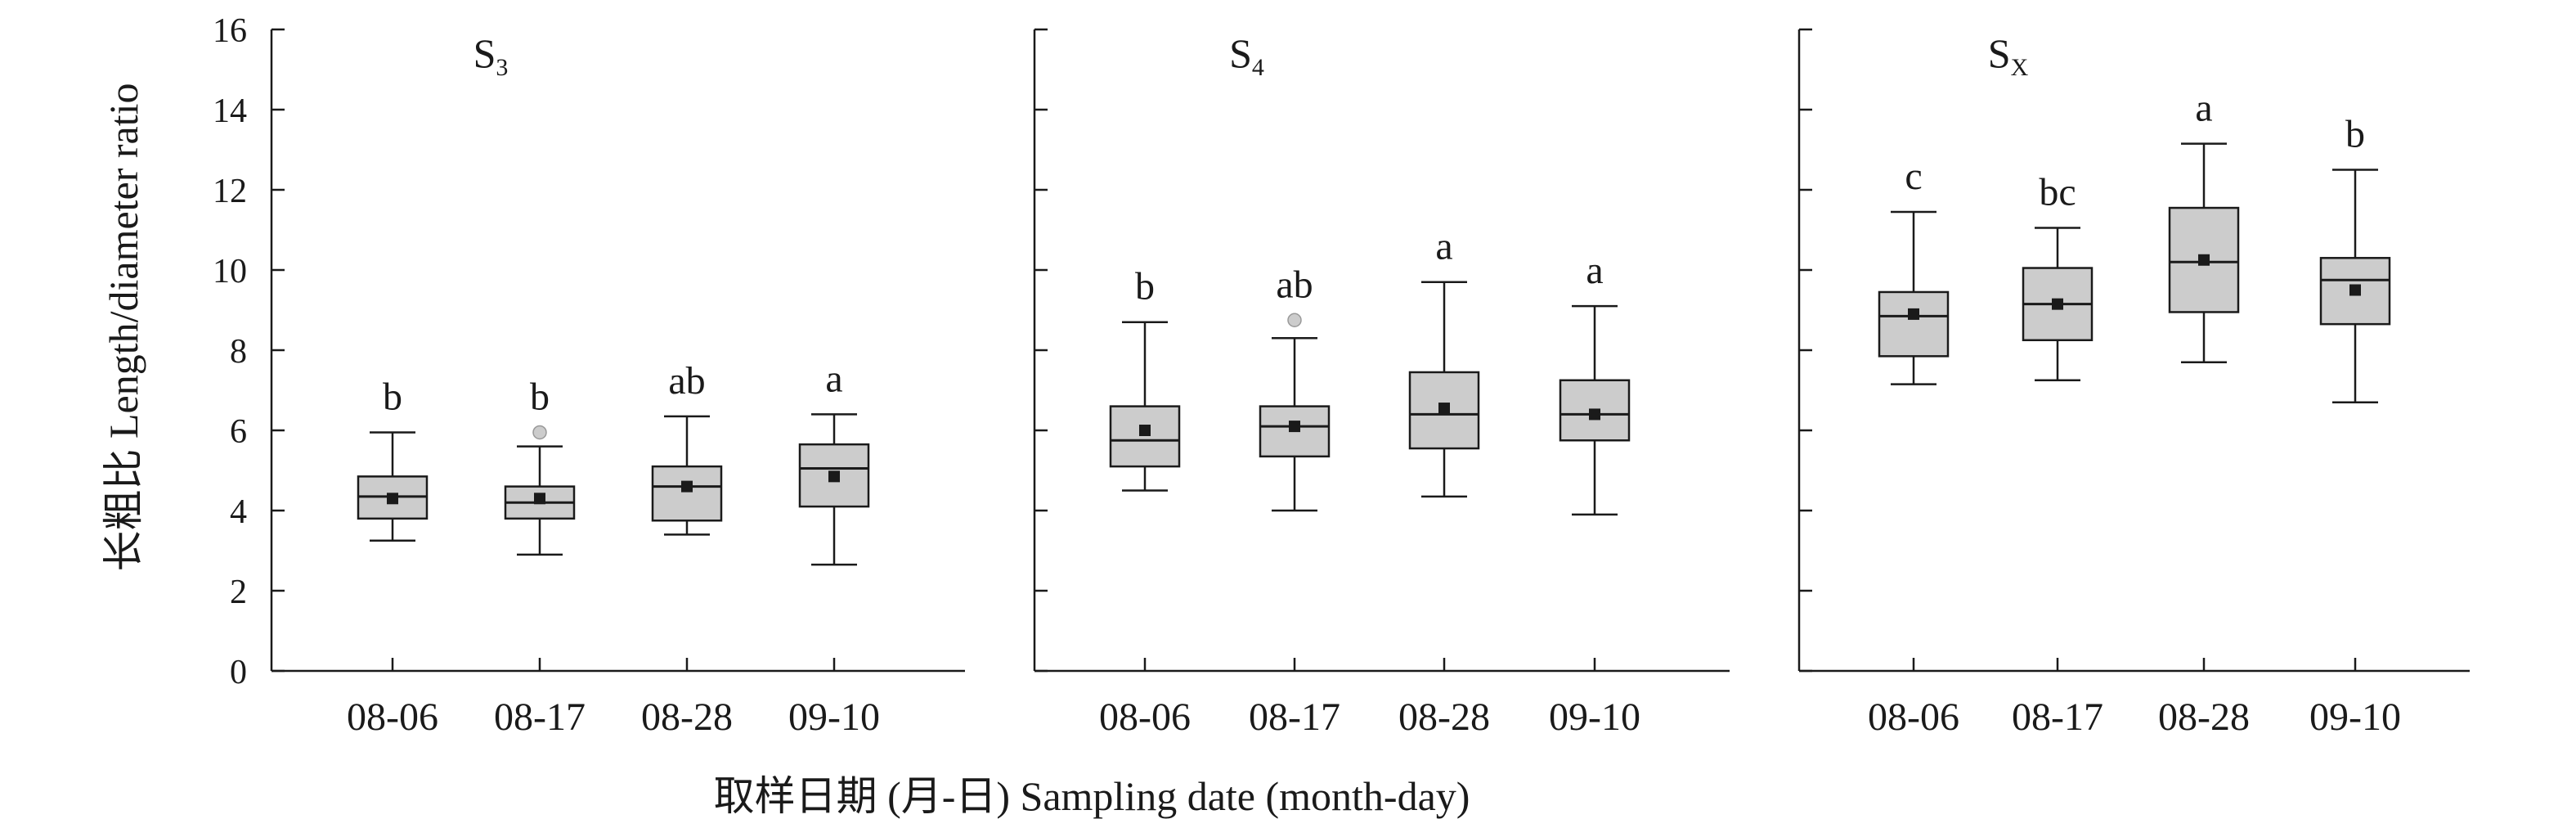 This screenshot has width=2576, height=828. What do you see at coordinates (2355, 258) in the screenshot?
I see `box-09-10: b` at bounding box center [2355, 258].